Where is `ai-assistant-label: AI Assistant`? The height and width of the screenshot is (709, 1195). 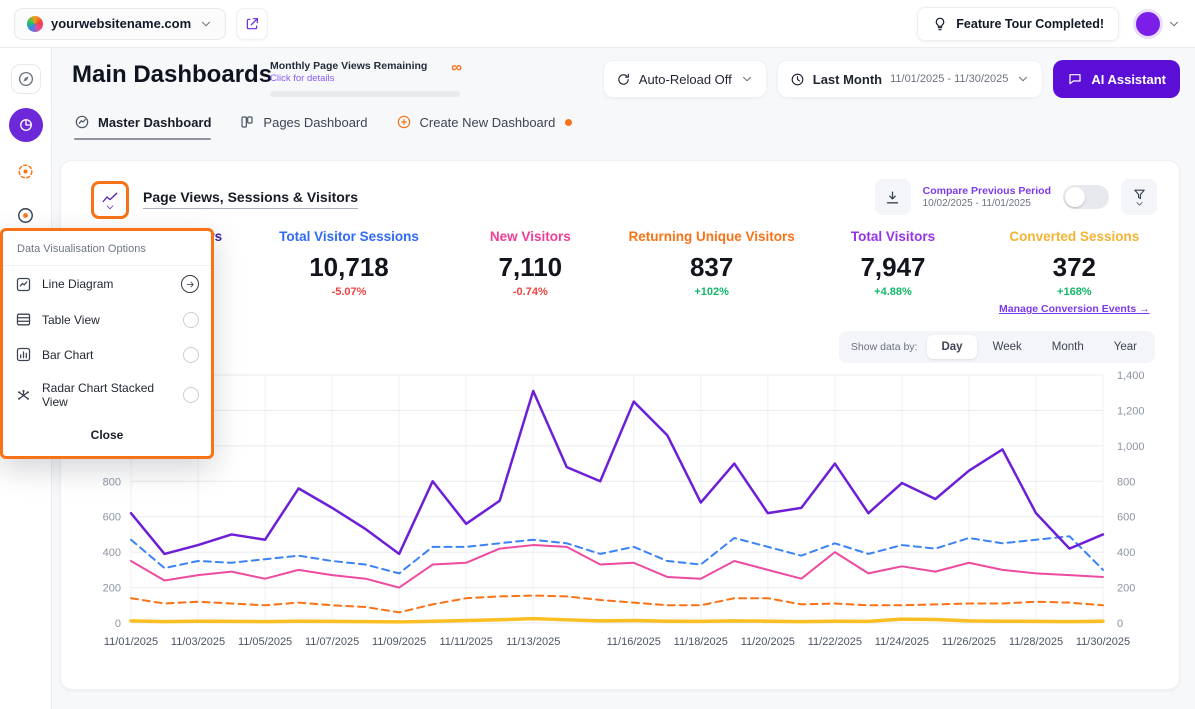 ai-assistant-label: AI Assistant is located at coordinates (1128, 79).